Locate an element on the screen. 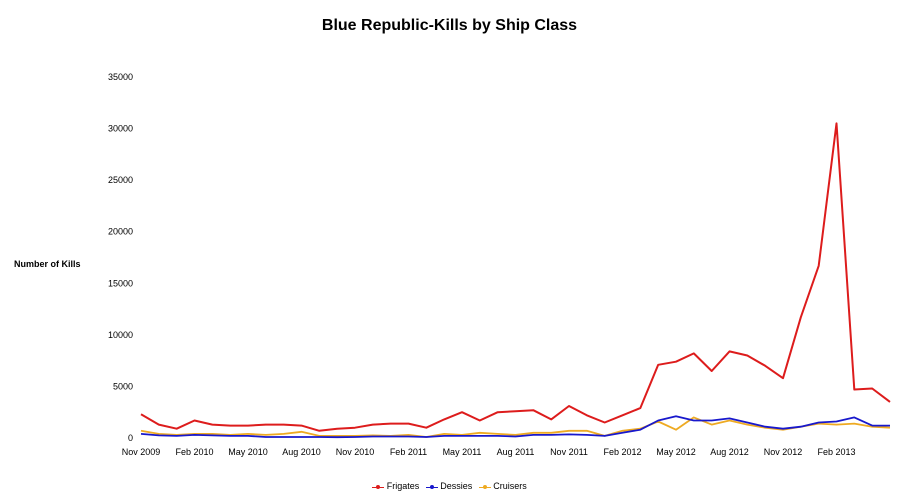  x-tick-label: Nov 2011 is located at coordinates (569, 452).